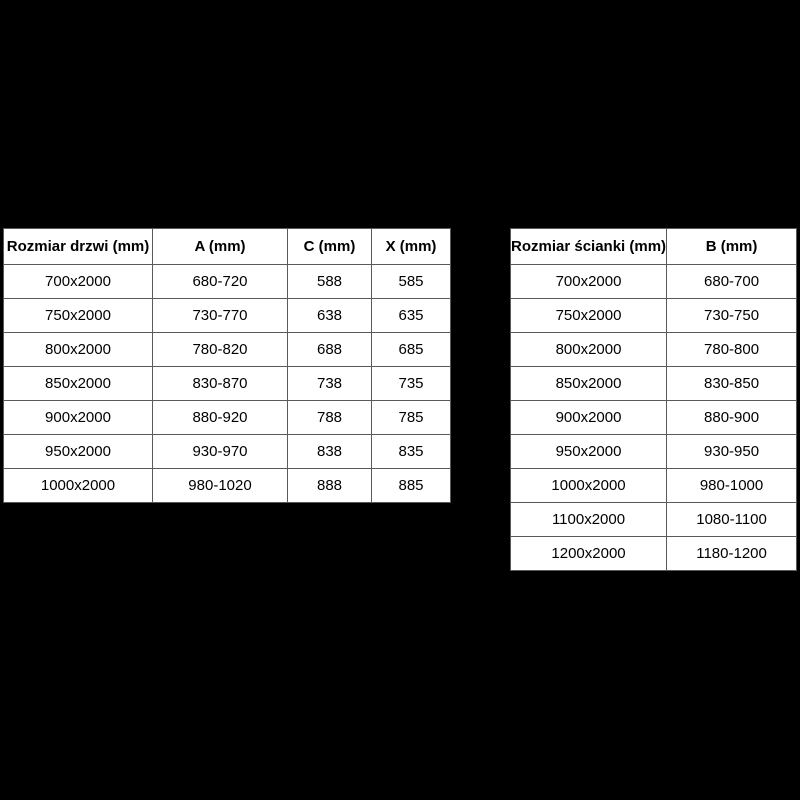 The width and height of the screenshot is (800, 800). Describe the element at coordinates (220, 315) in the screenshot. I see `table-cell: 730-770` at that location.